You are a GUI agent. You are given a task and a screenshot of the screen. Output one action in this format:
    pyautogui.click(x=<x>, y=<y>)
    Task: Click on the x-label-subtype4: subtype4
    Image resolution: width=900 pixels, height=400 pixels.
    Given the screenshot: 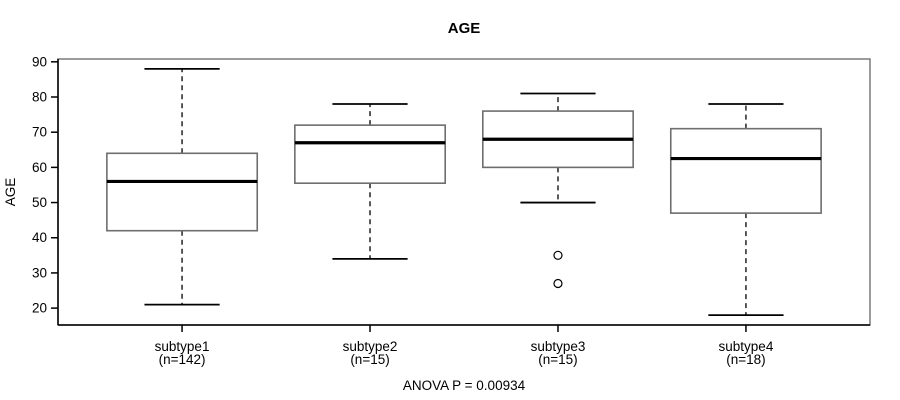 What is the action you would take?
    pyautogui.click(x=746, y=346)
    